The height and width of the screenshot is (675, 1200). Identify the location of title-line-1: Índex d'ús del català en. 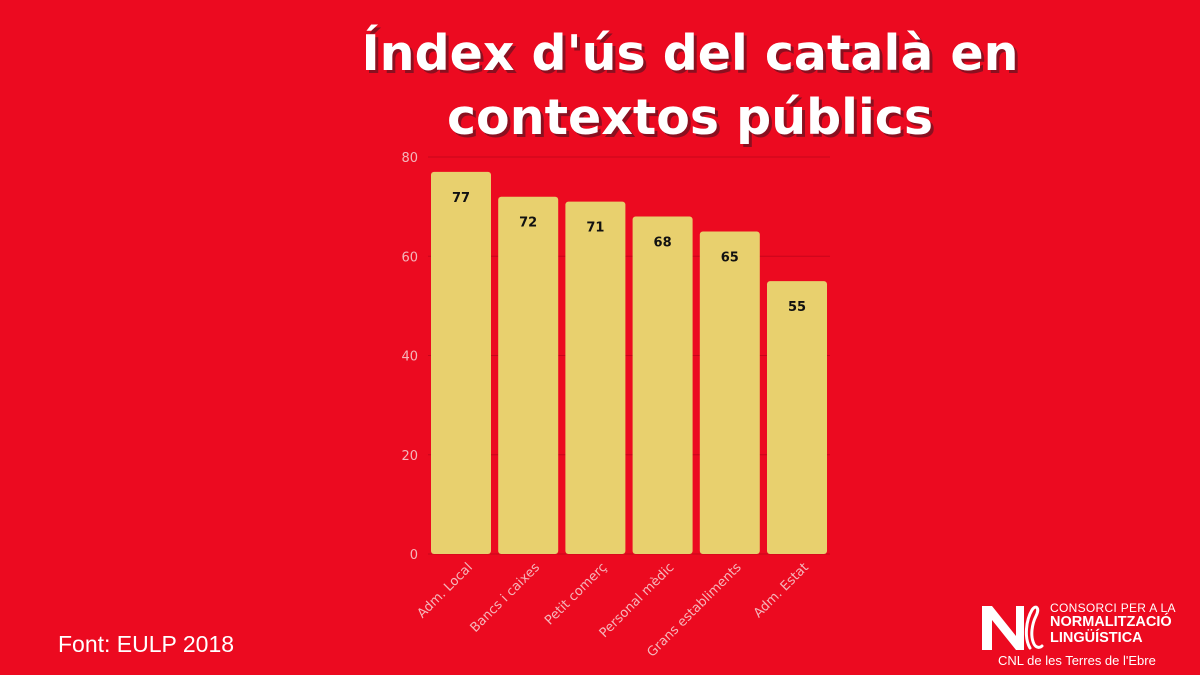
(690, 53).